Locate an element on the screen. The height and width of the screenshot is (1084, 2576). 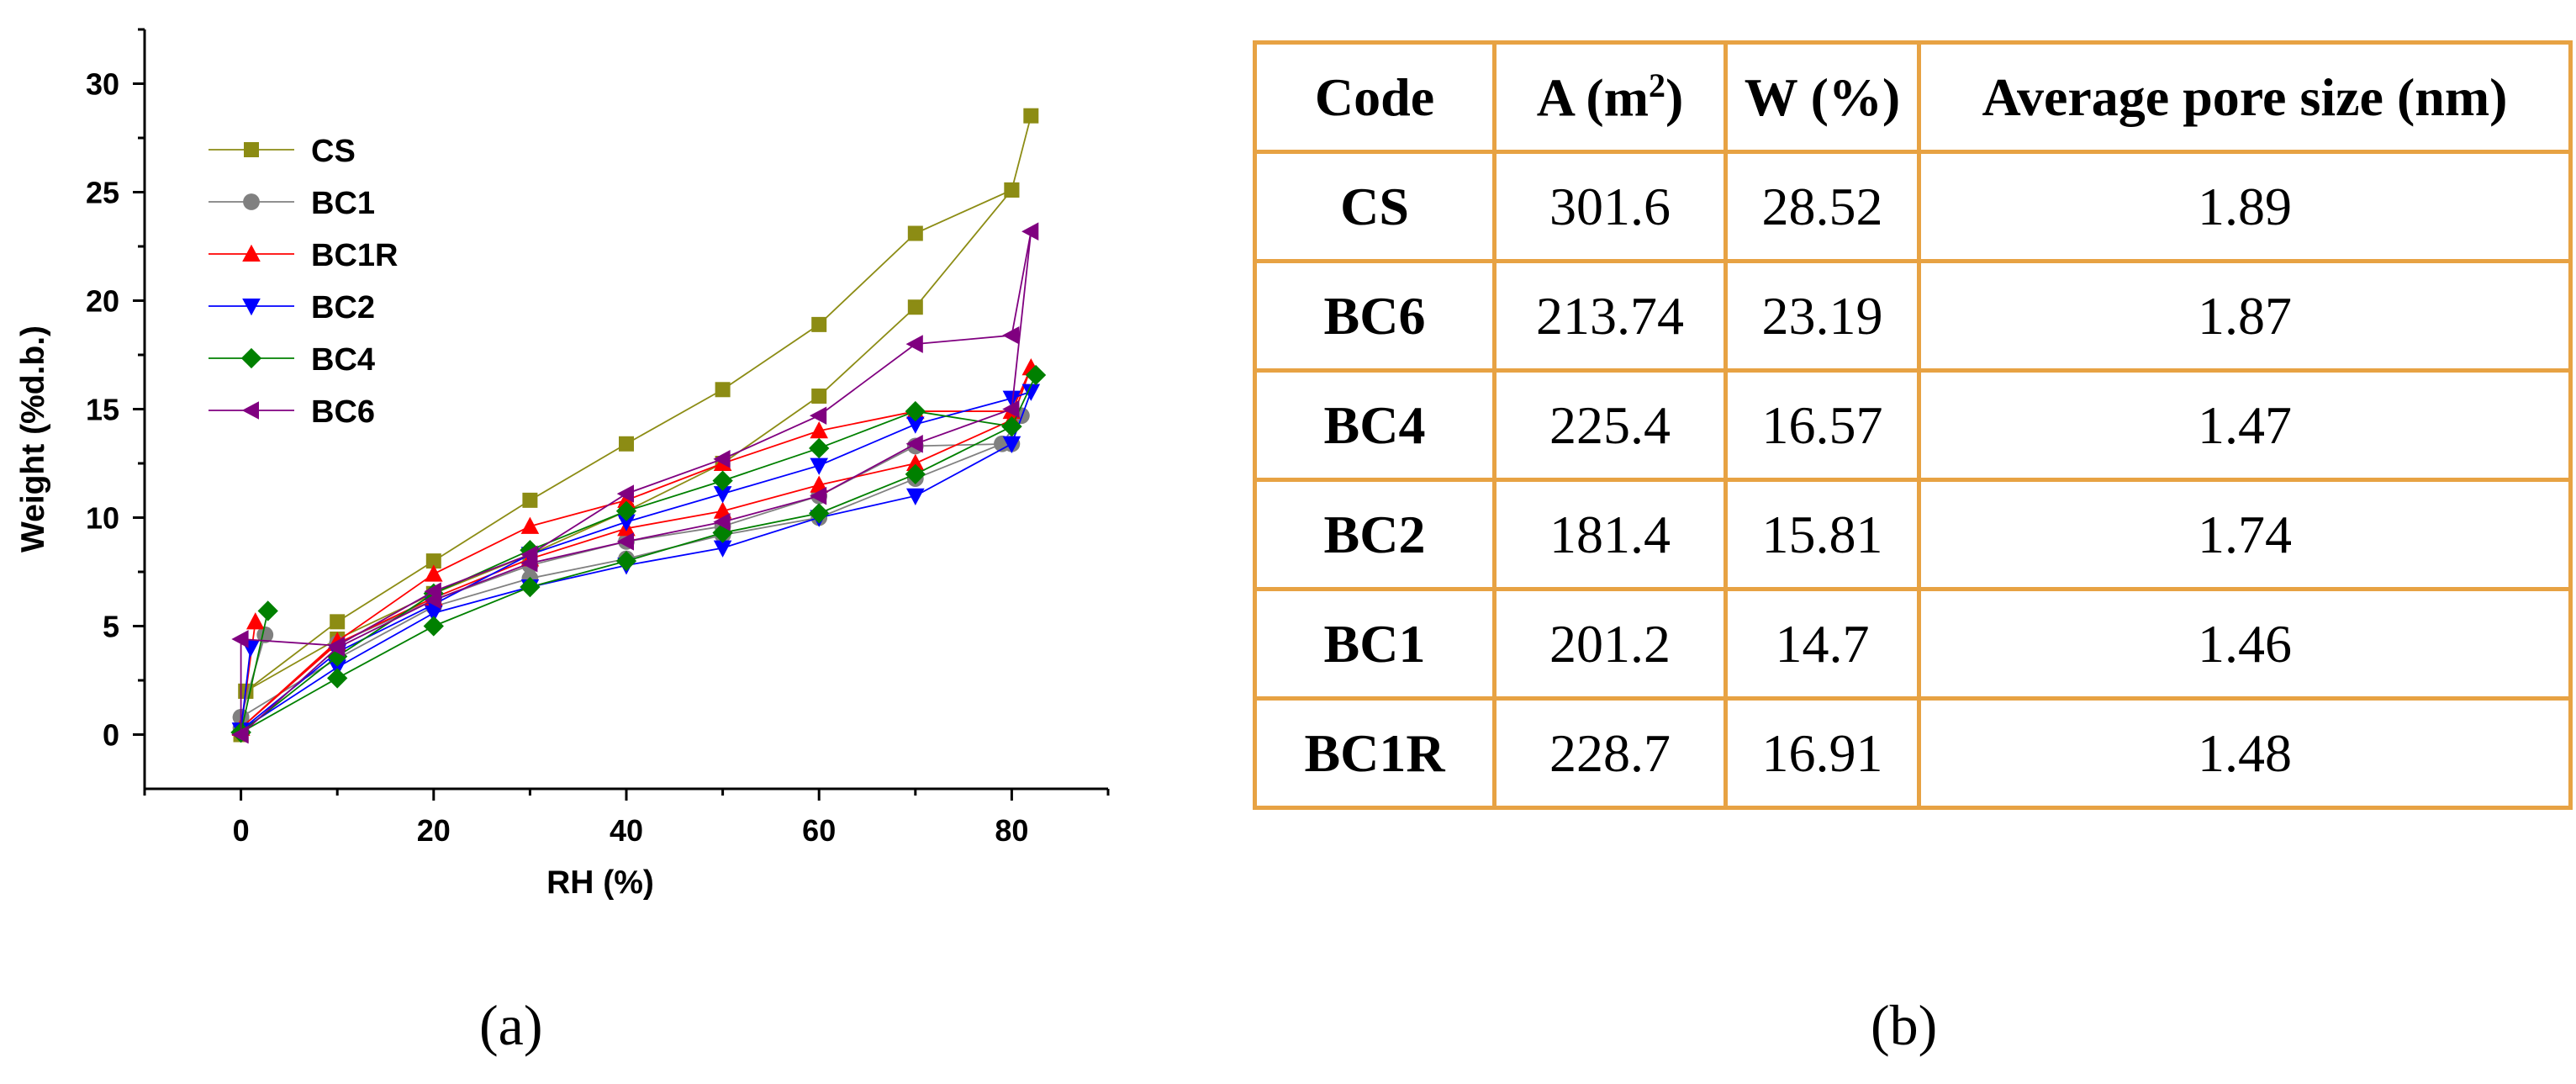
table-row: BC2 181.4 15.81 1.74 is located at coordinates (1913, 535).